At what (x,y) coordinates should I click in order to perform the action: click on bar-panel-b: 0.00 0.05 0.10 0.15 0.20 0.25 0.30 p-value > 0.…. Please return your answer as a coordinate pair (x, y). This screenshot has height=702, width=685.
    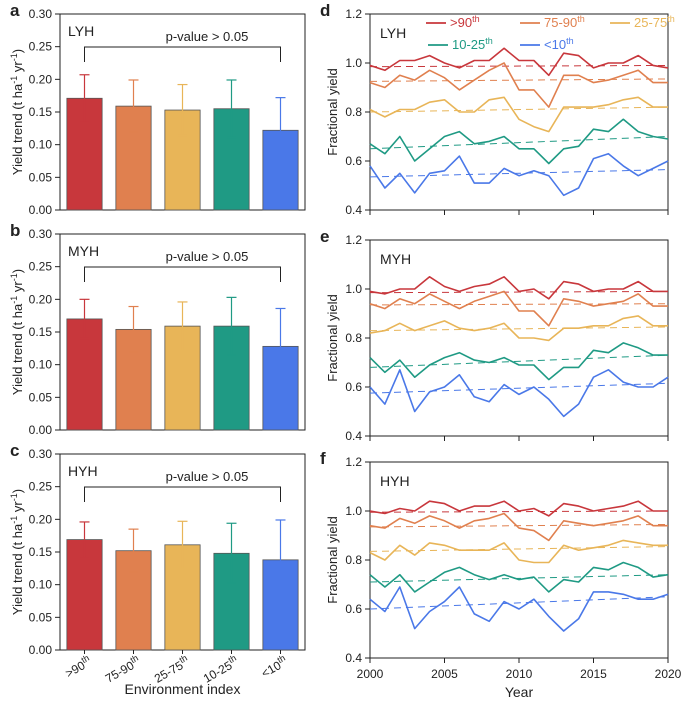
    Looking at the image, I should click on (157, 332).